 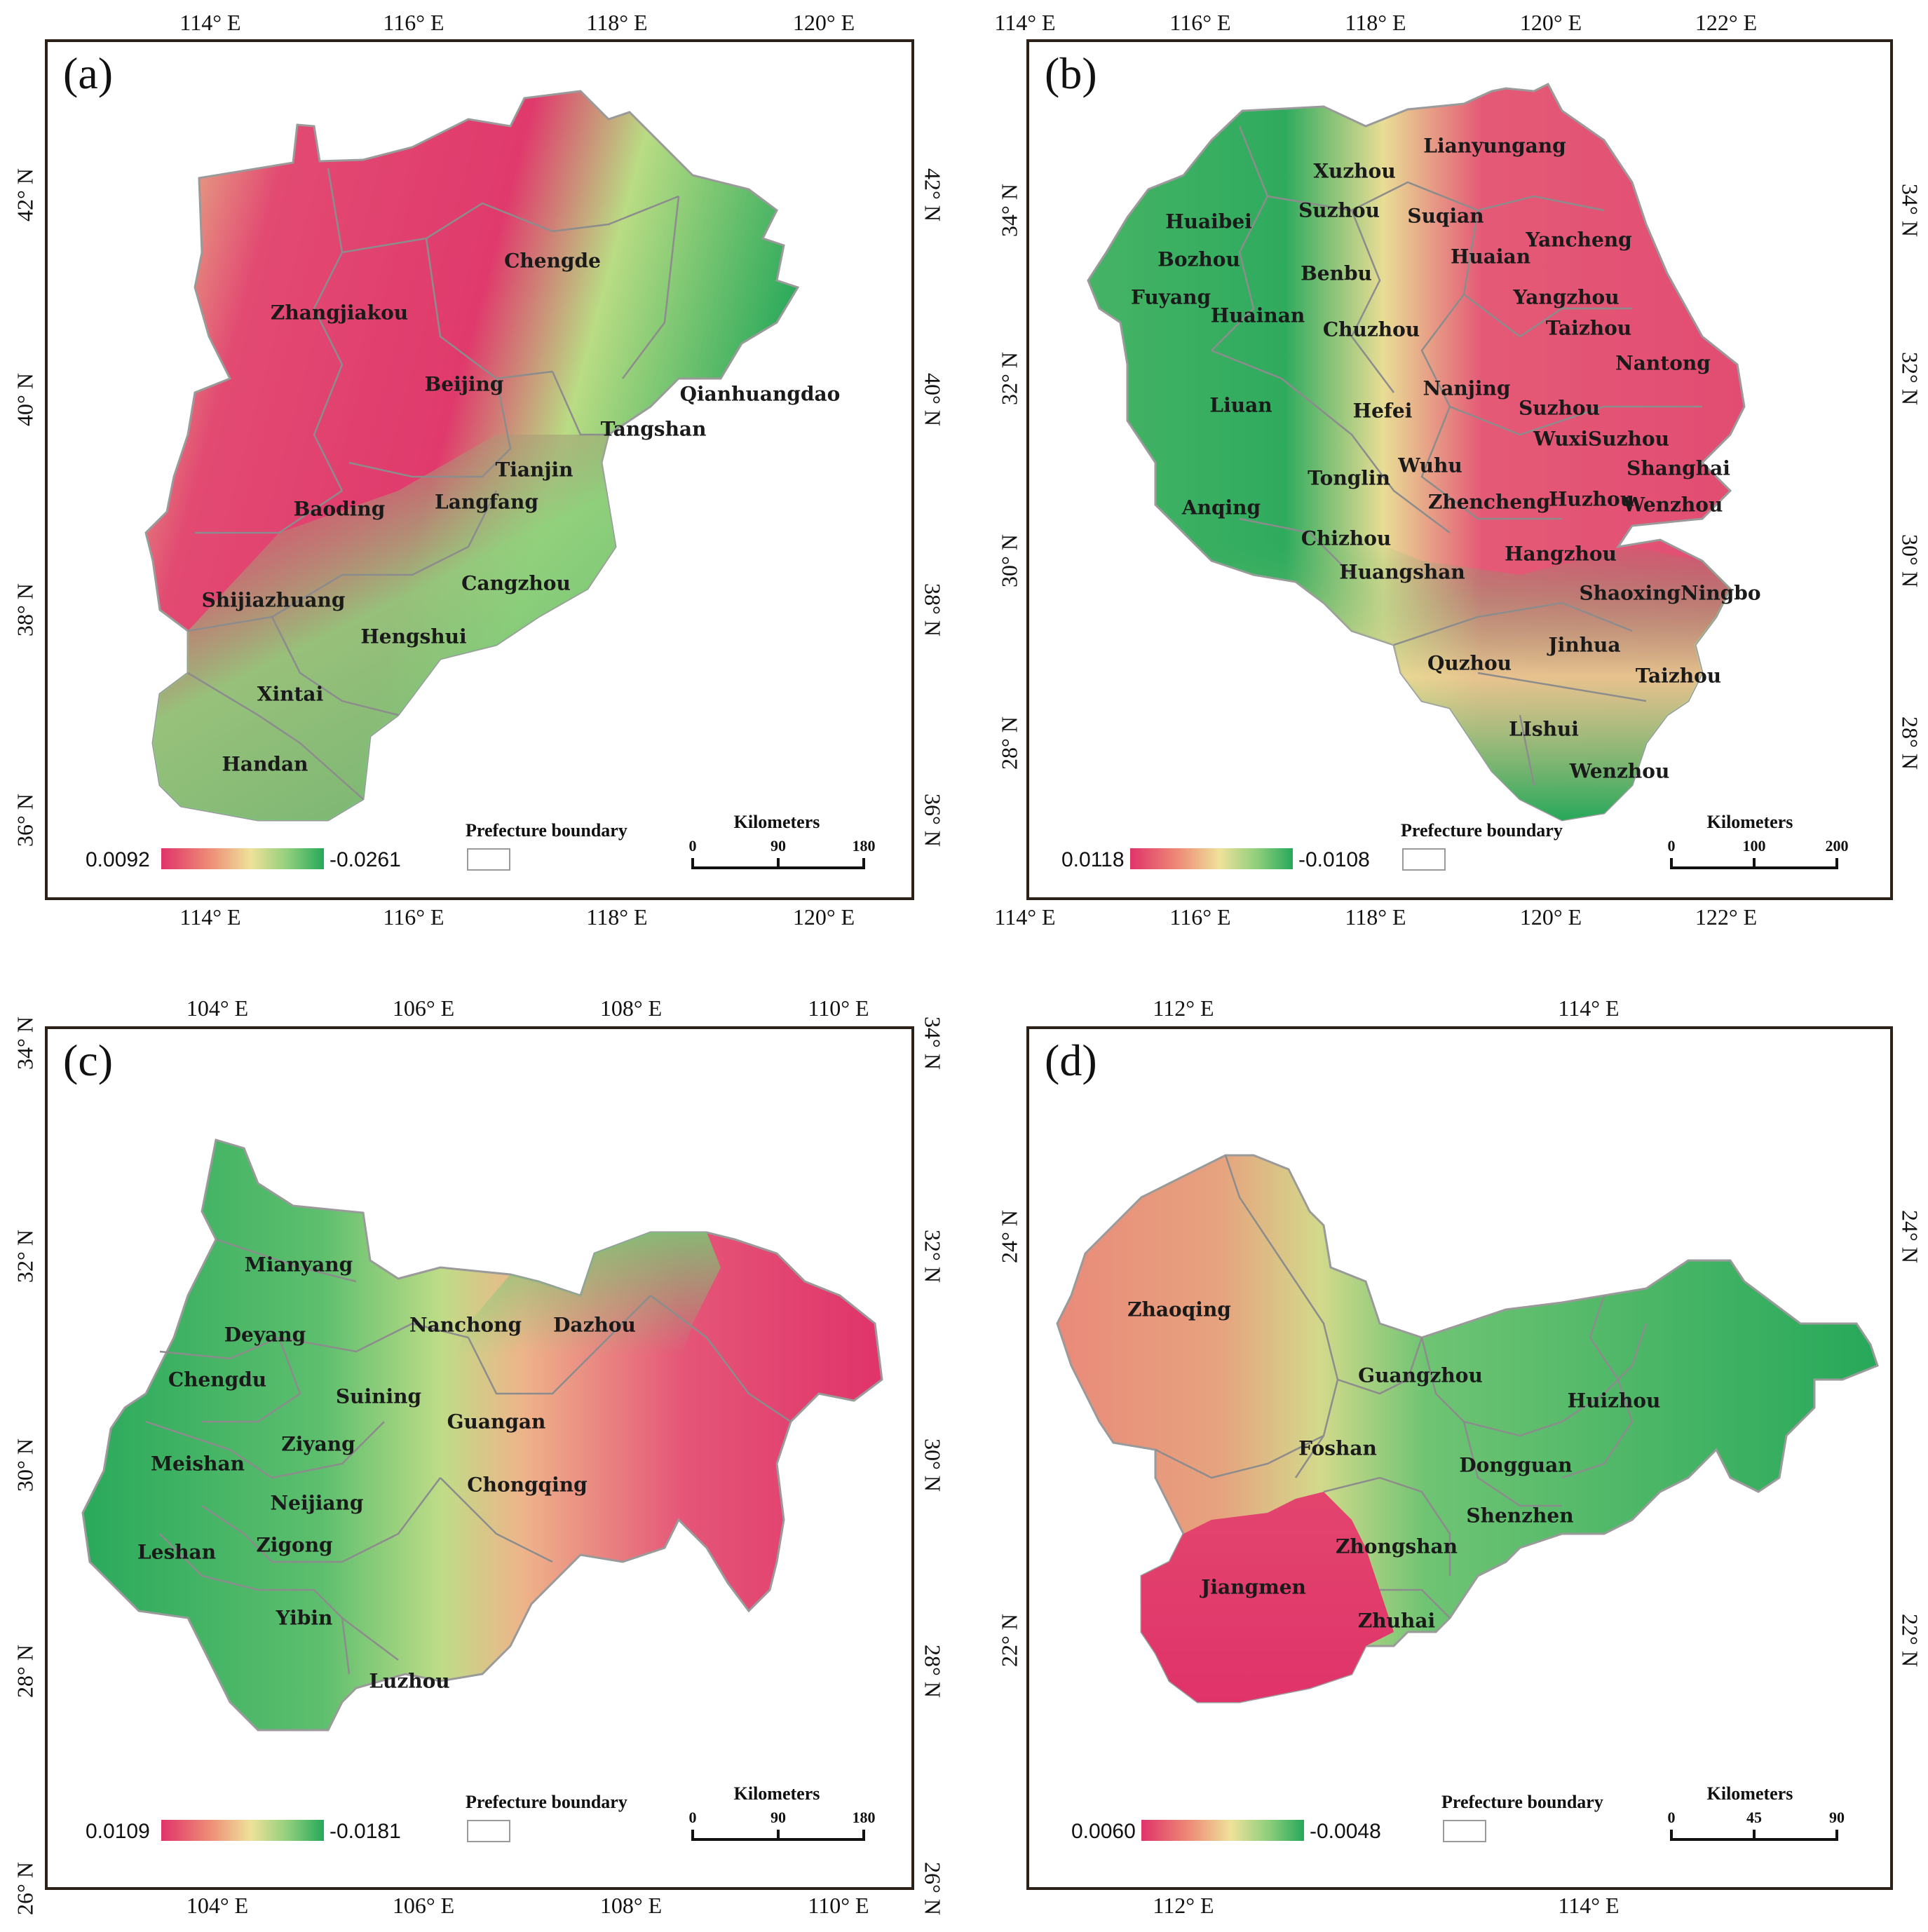 What do you see at coordinates (631, 1008) in the screenshot?
I see `top-tick: 108° E` at bounding box center [631, 1008].